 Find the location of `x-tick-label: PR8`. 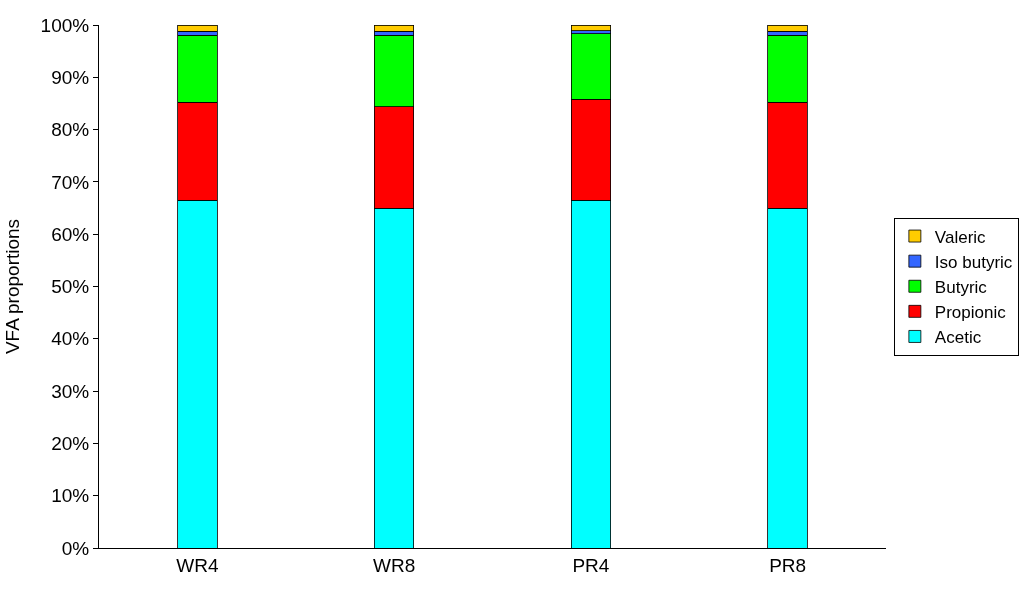

x-tick-label: PR8 is located at coordinates (788, 565).